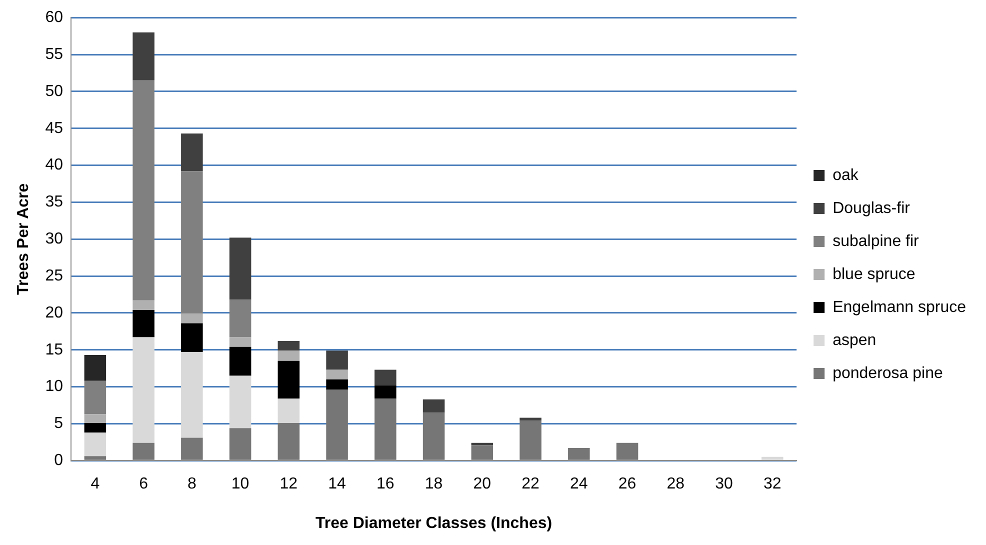 This screenshot has height=545, width=986. Describe the element at coordinates (54, 349) in the screenshot. I see `y-tick-label: 15` at that location.